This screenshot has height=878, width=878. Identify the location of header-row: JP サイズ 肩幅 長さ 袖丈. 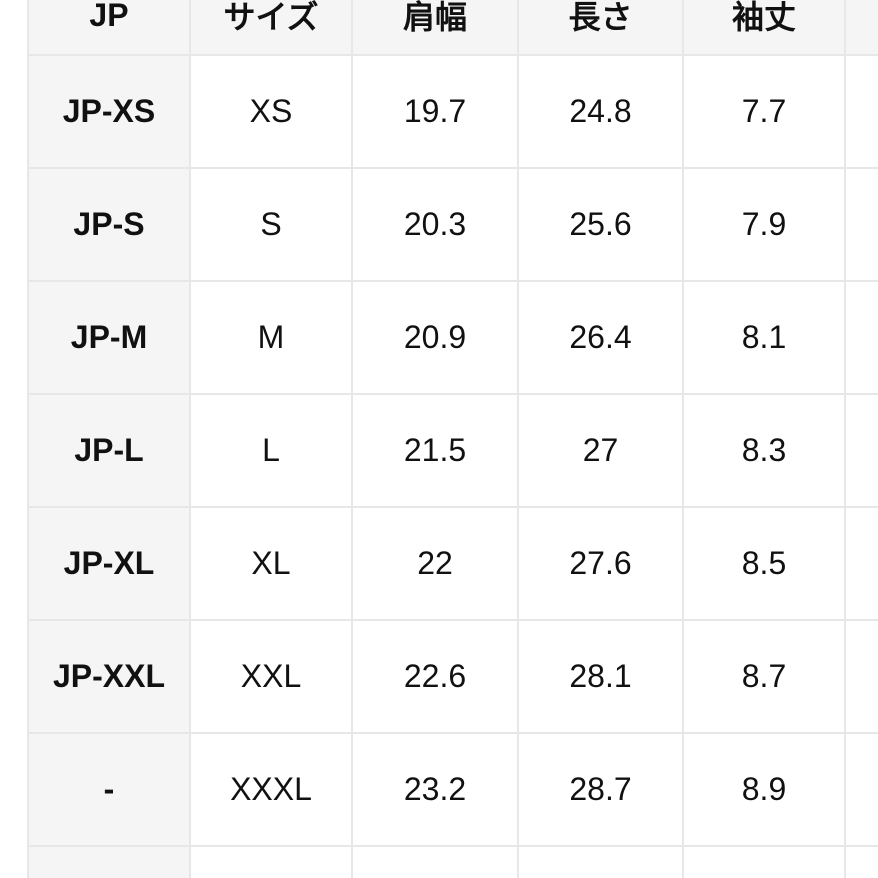
(452, 28).